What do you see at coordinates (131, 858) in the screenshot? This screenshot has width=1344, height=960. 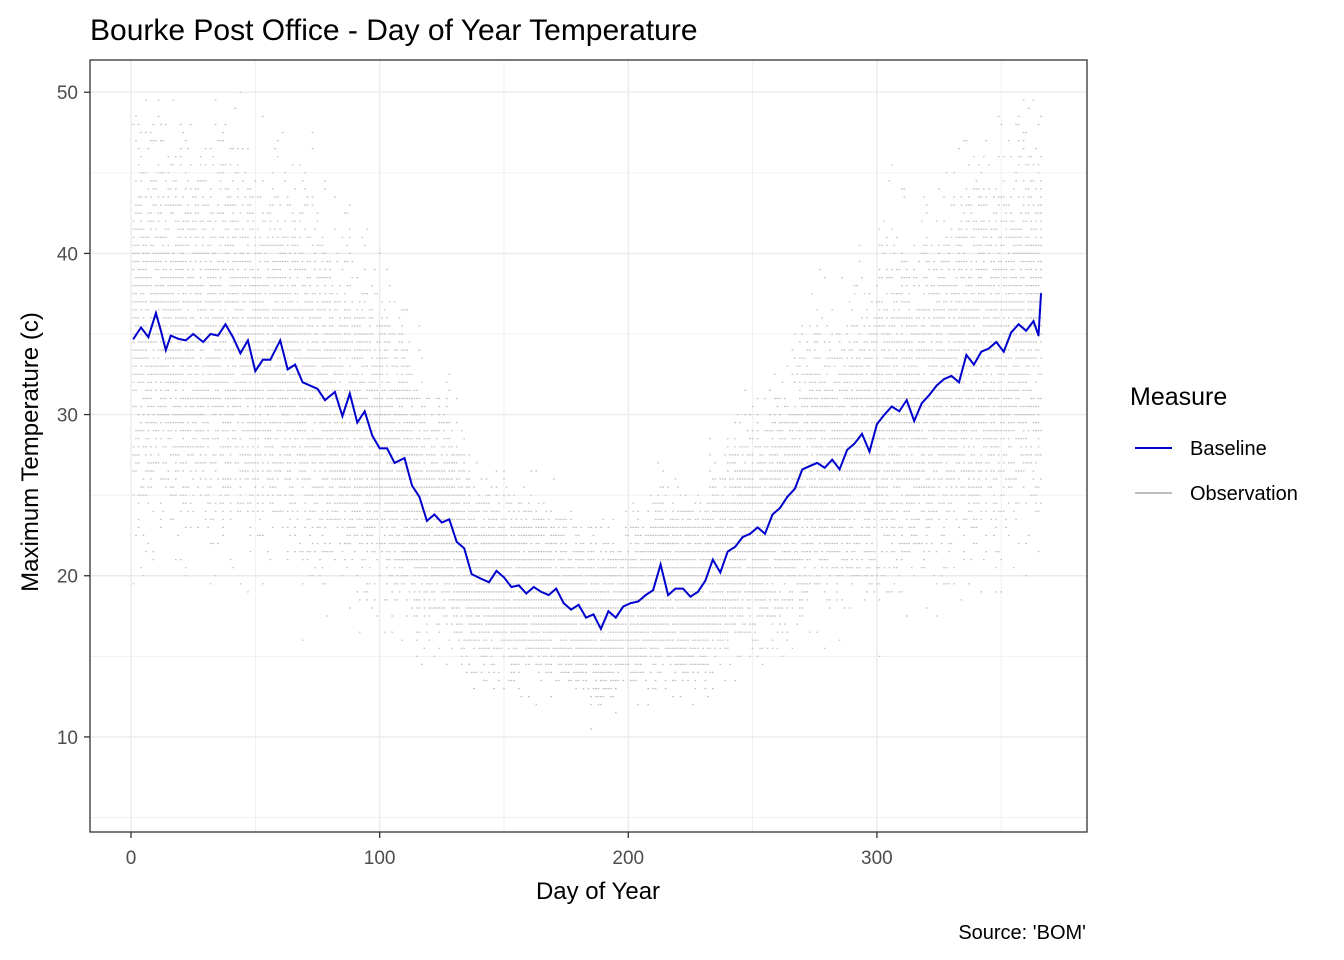 I see `x-tick-label: 0` at bounding box center [131, 858].